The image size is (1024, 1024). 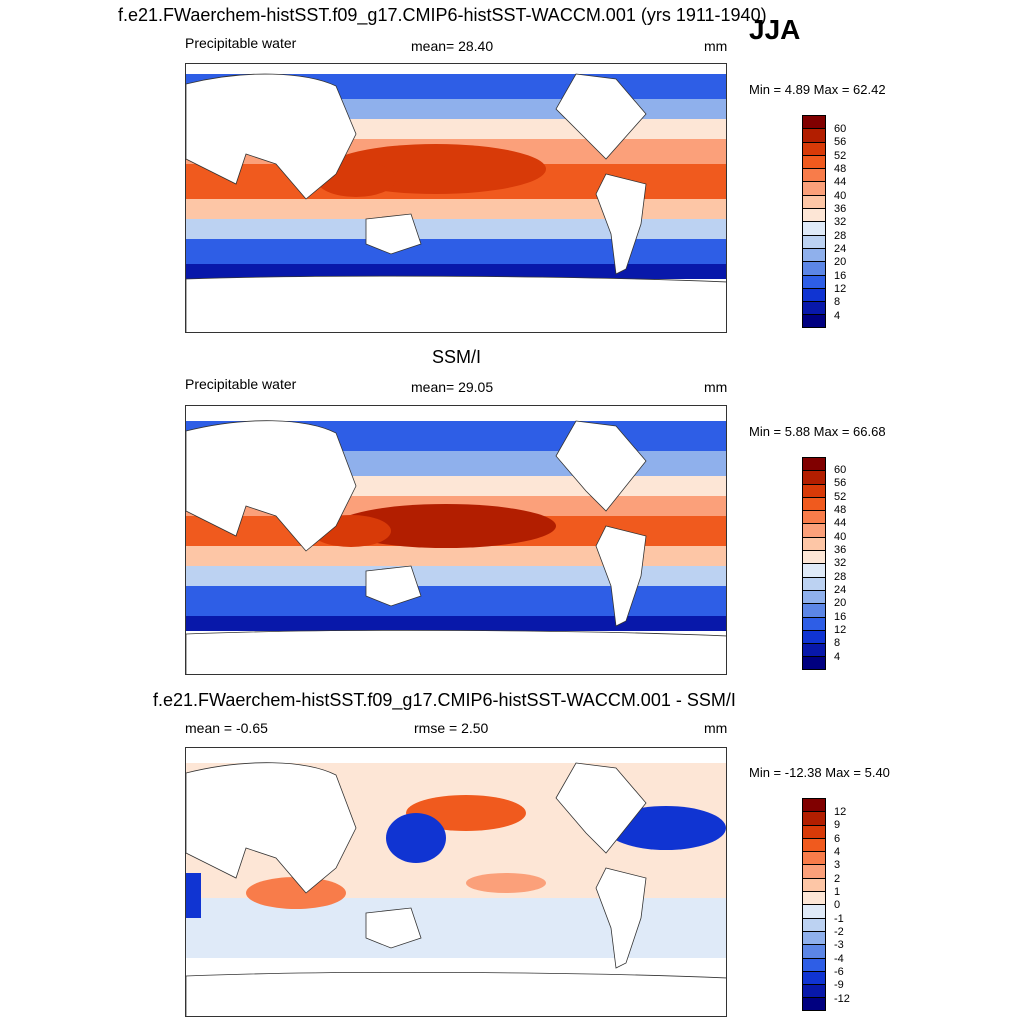 What do you see at coordinates (840, 537) in the screenshot?
I see `panel2-colorbar-tick: 40` at bounding box center [840, 537].